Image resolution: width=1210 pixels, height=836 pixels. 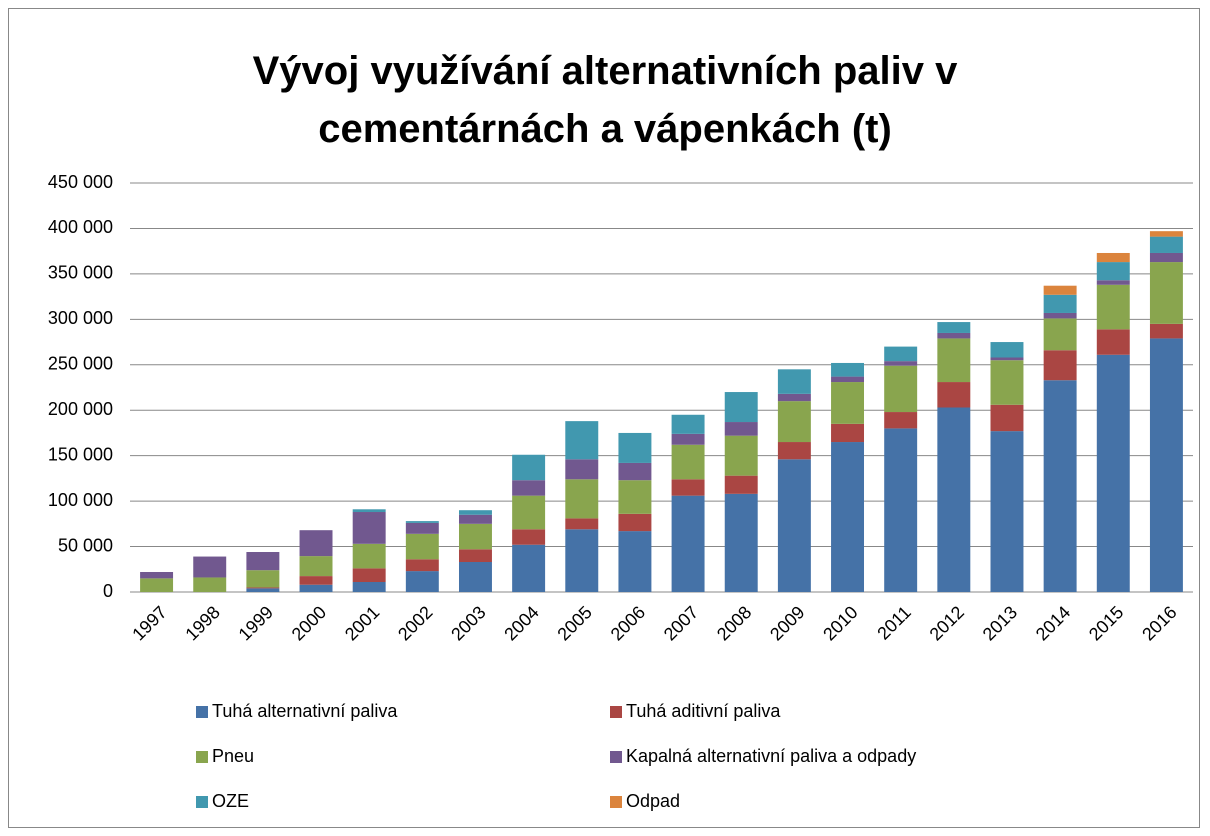 I want to click on x-tick-label: 2007, so click(x=681, y=623).